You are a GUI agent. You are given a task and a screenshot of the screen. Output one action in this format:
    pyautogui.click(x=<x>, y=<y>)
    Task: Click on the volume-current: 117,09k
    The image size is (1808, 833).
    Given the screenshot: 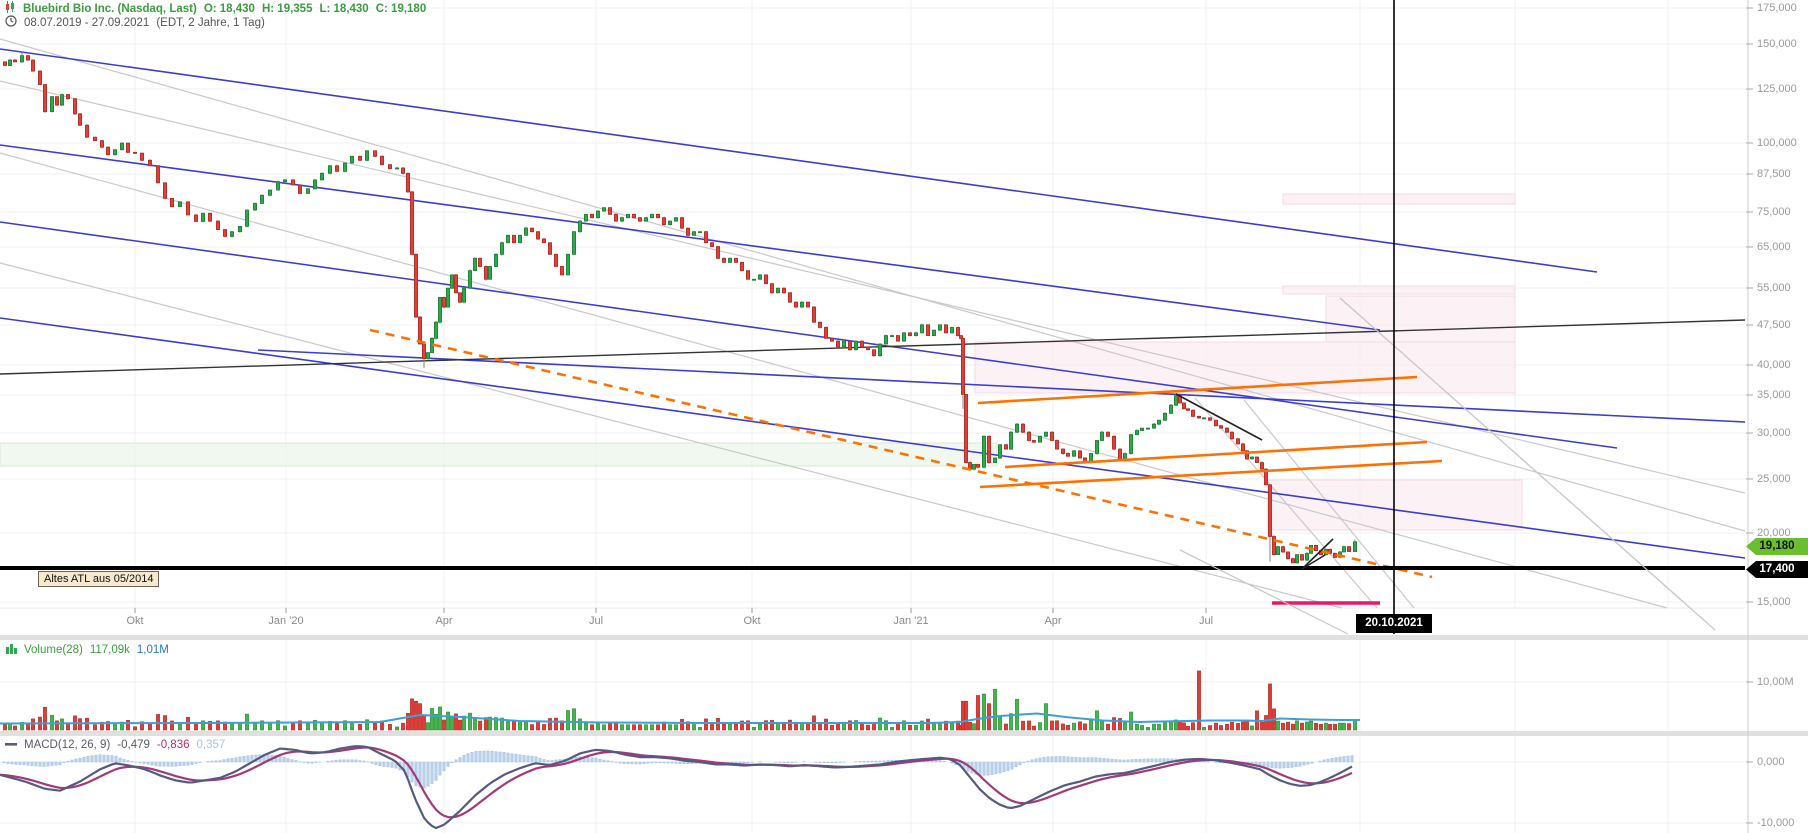 What is the action you would take?
    pyautogui.click(x=109, y=649)
    